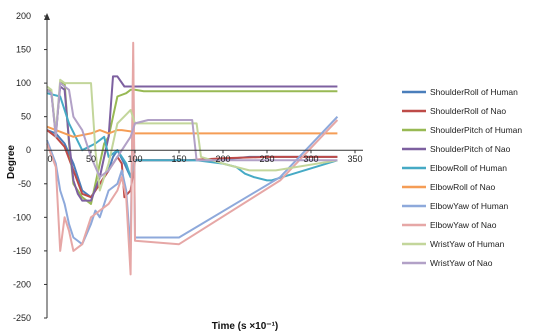  I want to click on legend-label: ShoulderPitch of Nao, so click(470, 149).